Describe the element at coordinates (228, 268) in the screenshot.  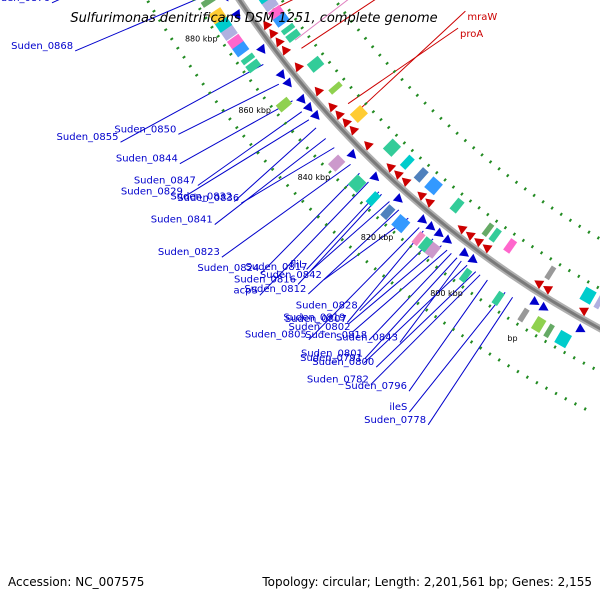
I see `plus-gene-label: Suden_0824` at that location.